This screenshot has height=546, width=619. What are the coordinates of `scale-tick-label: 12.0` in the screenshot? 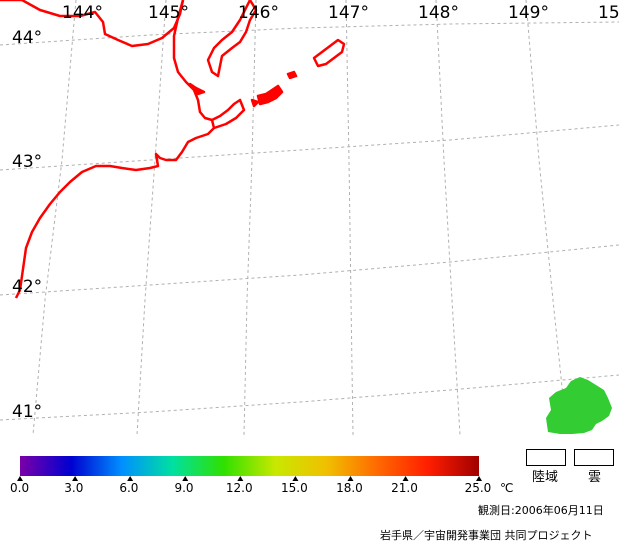 It's located at (239, 488).